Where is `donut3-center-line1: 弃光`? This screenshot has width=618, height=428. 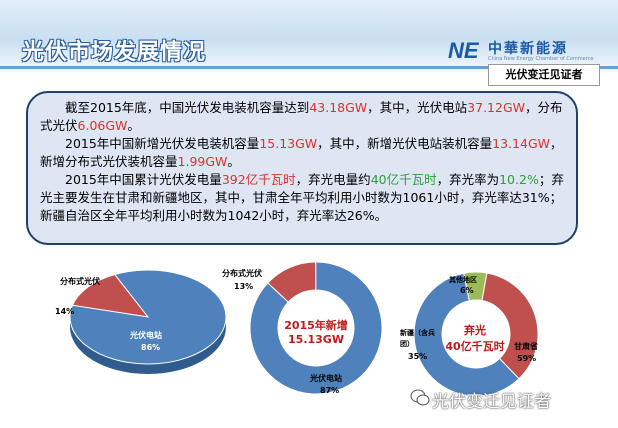
donut3-center-line1: 弃光 is located at coordinates (475, 330).